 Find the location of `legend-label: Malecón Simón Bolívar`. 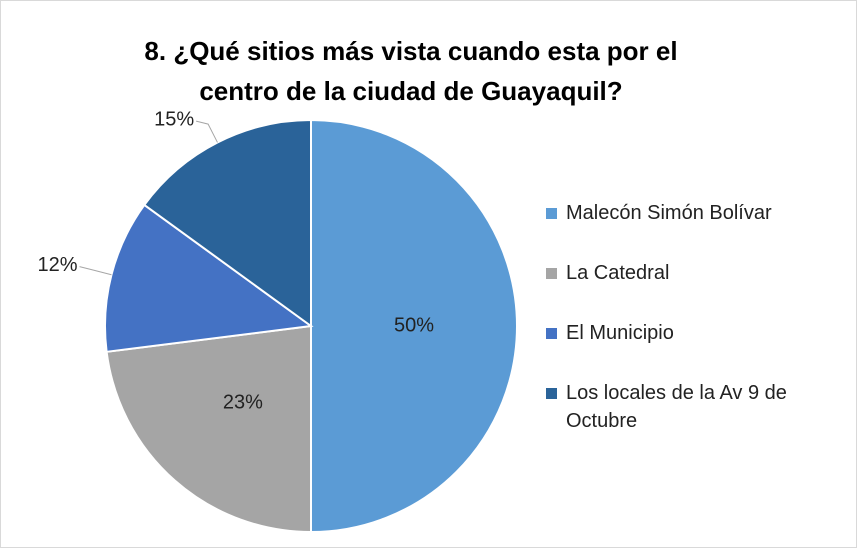

legend-label: Malecón Simón Bolívar is located at coordinates (669, 213).